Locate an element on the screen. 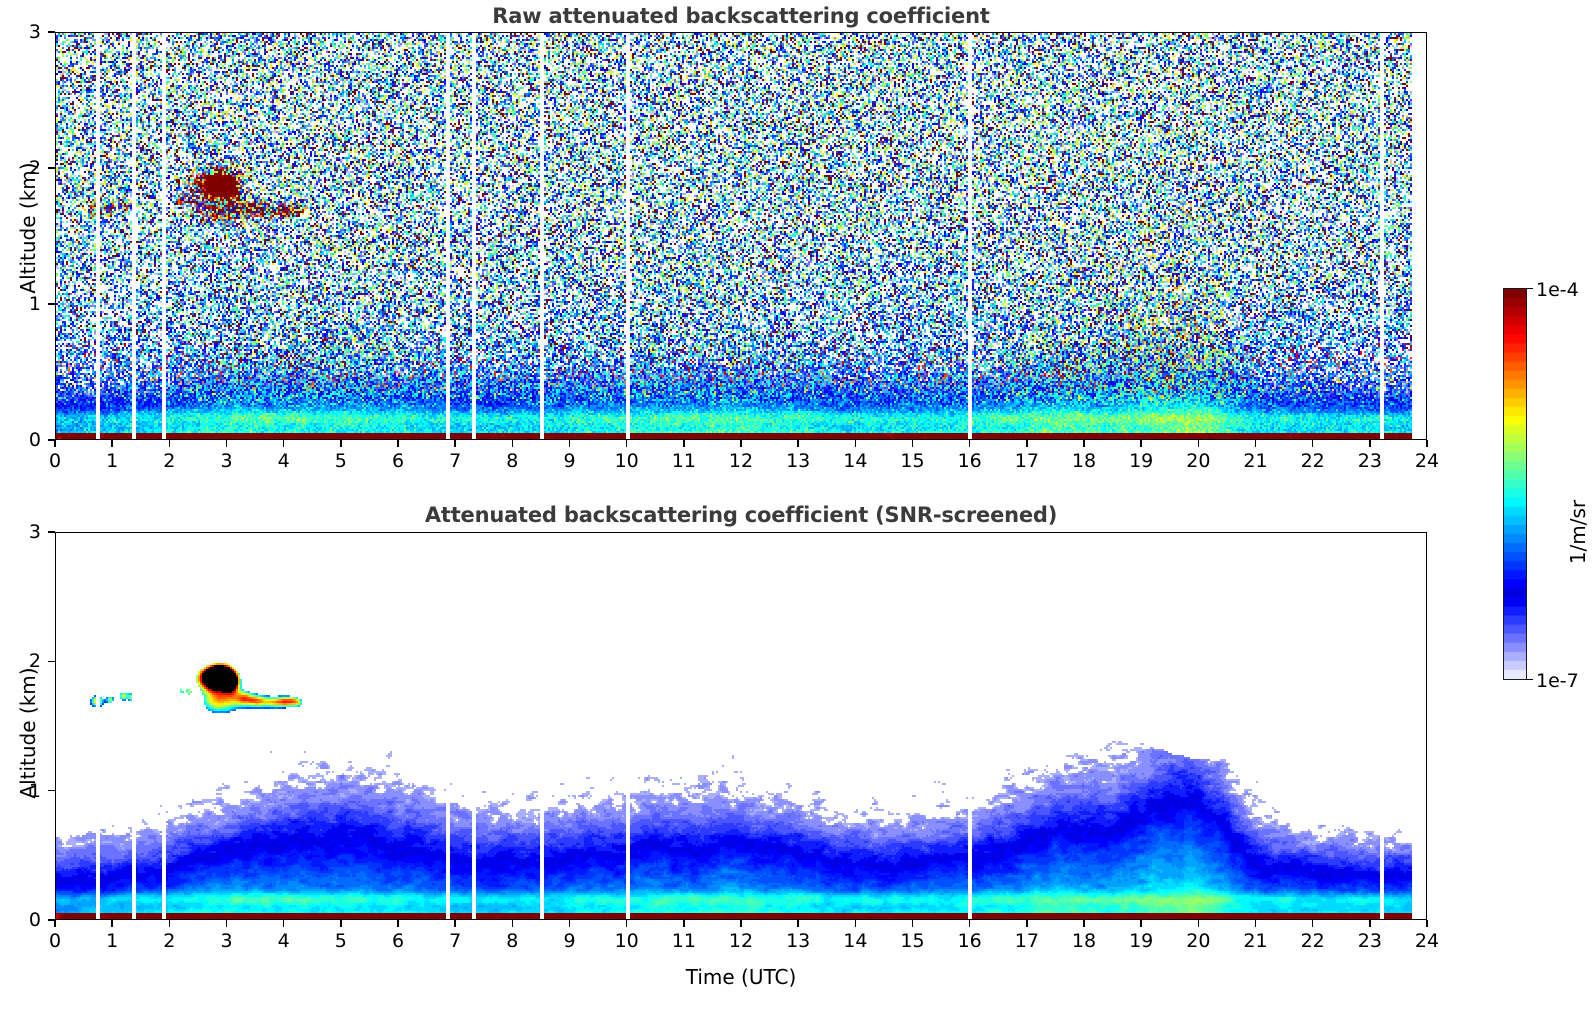 The height and width of the screenshot is (1020, 1595). x-tick-label: 24 is located at coordinates (1427, 461).